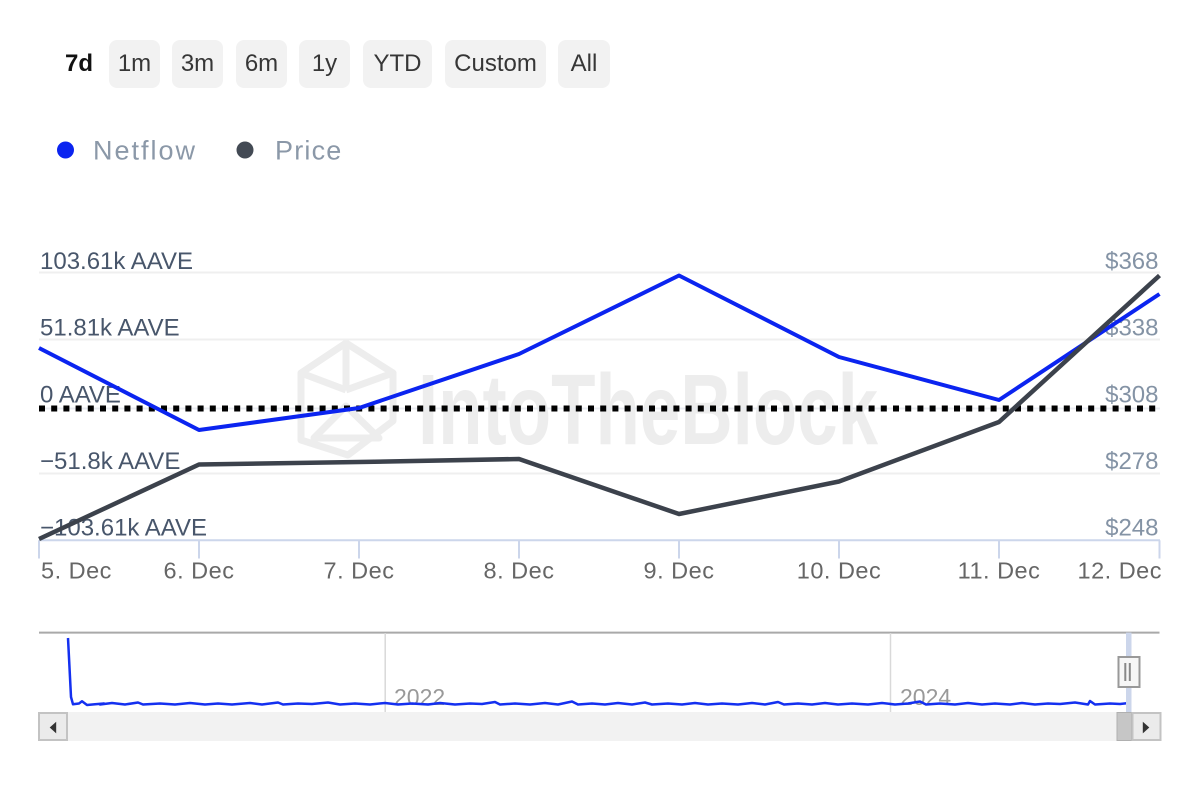 The image size is (1200, 800). What do you see at coordinates (1131, 461) in the screenshot?
I see `svg-text: $278` at bounding box center [1131, 461].